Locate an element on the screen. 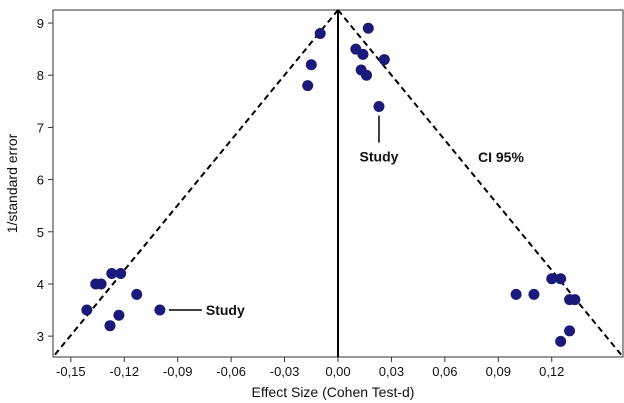 The image size is (624, 403). y-tick-label: 7 is located at coordinates (40, 127).